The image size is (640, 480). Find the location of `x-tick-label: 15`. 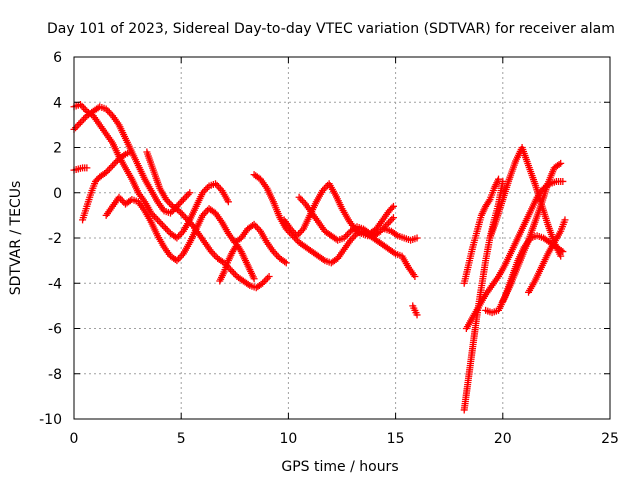

x-tick-label: 15 is located at coordinates (396, 439).